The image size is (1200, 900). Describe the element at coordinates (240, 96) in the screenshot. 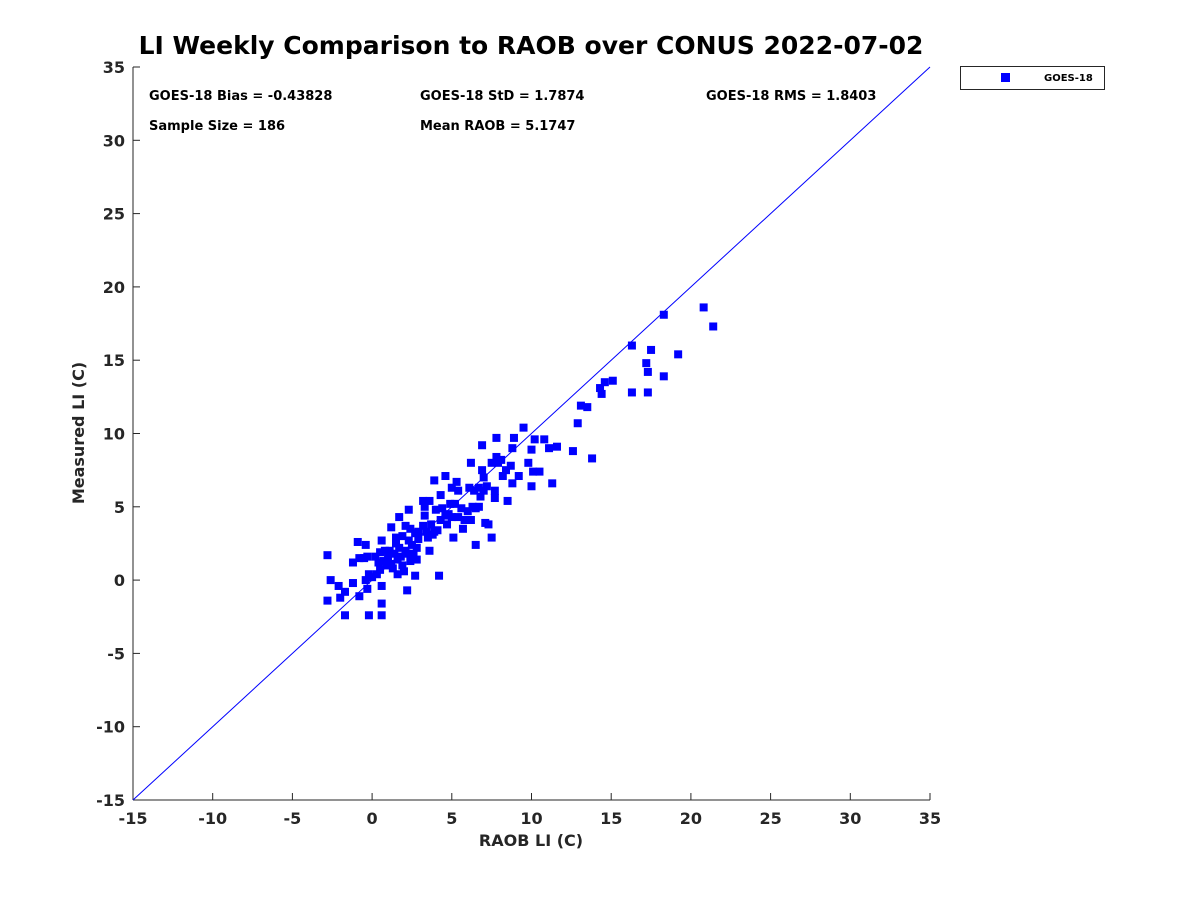

I see `stat-bias: GOES-18 Bias = -0.43828` at that location.